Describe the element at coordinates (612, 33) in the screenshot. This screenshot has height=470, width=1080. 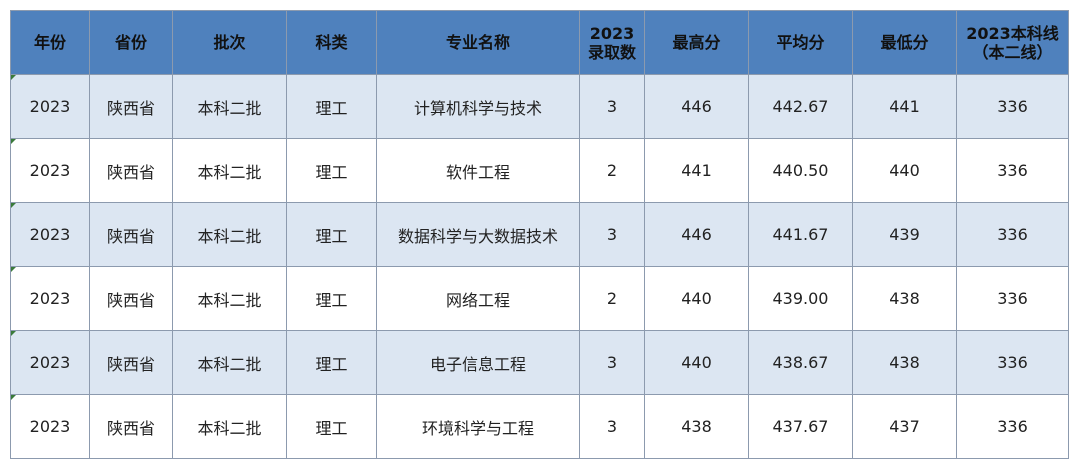
I see `header-label-line1: 2023` at that location.